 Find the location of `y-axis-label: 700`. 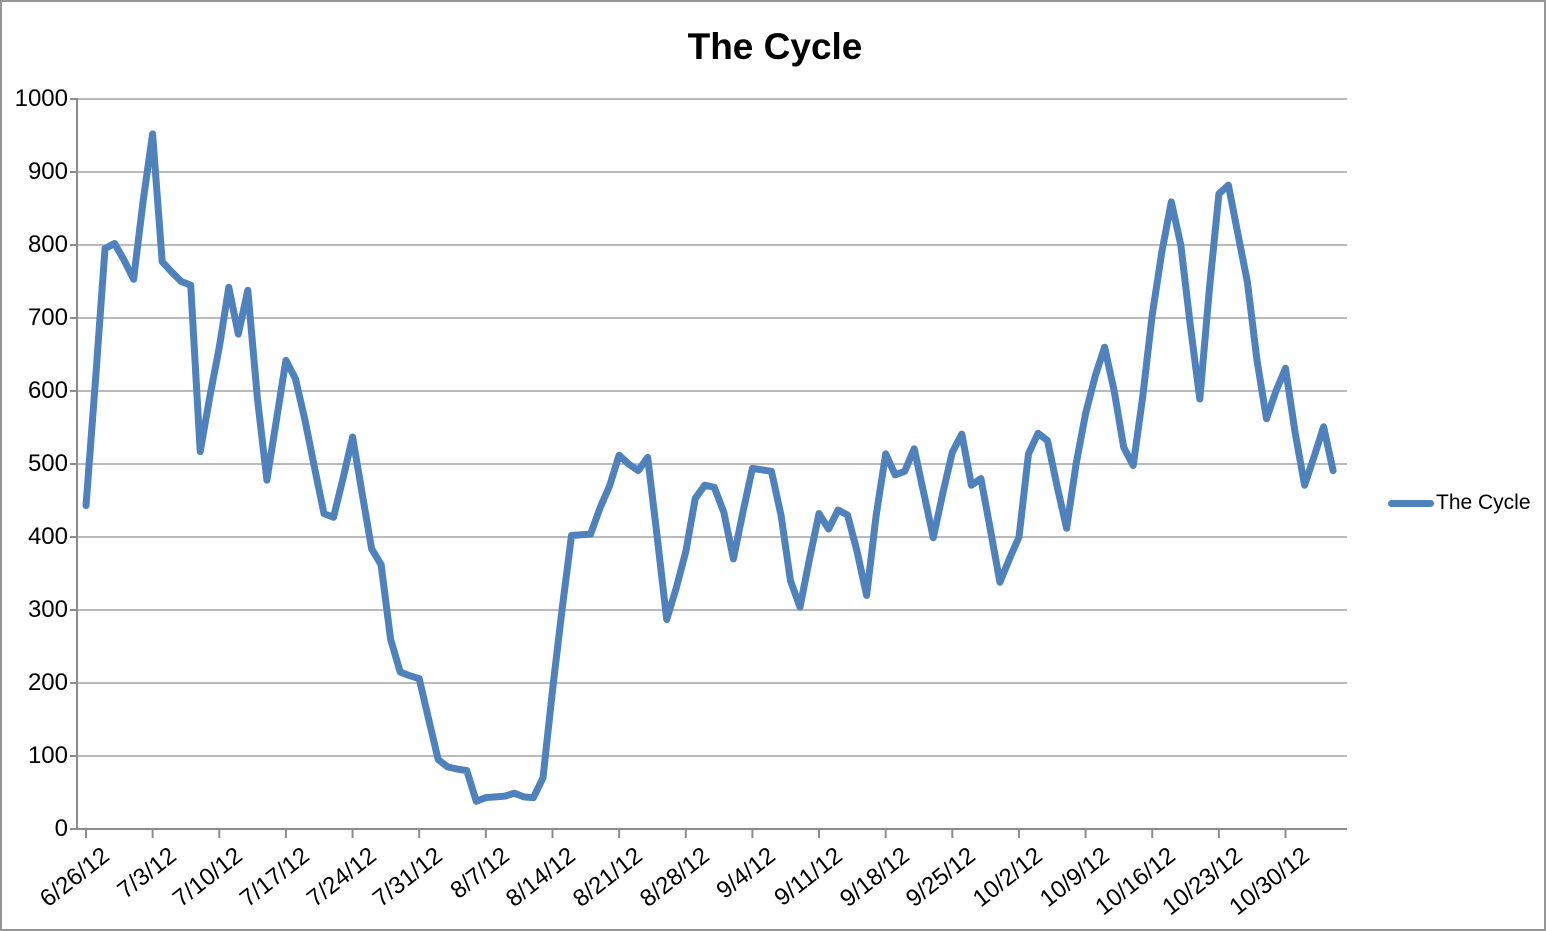

y-axis-label: 700 is located at coordinates (47, 317).